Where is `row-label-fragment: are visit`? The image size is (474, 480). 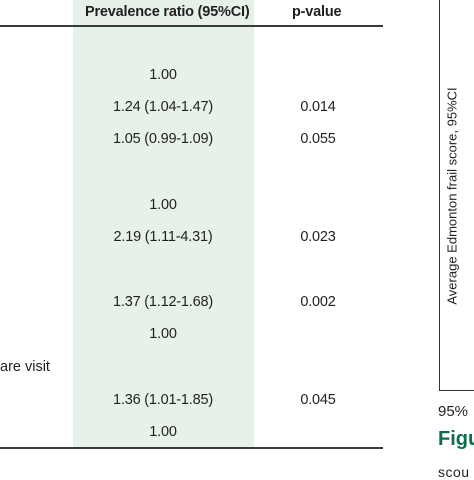 row-label-fragment: are visit is located at coordinates (25, 367).